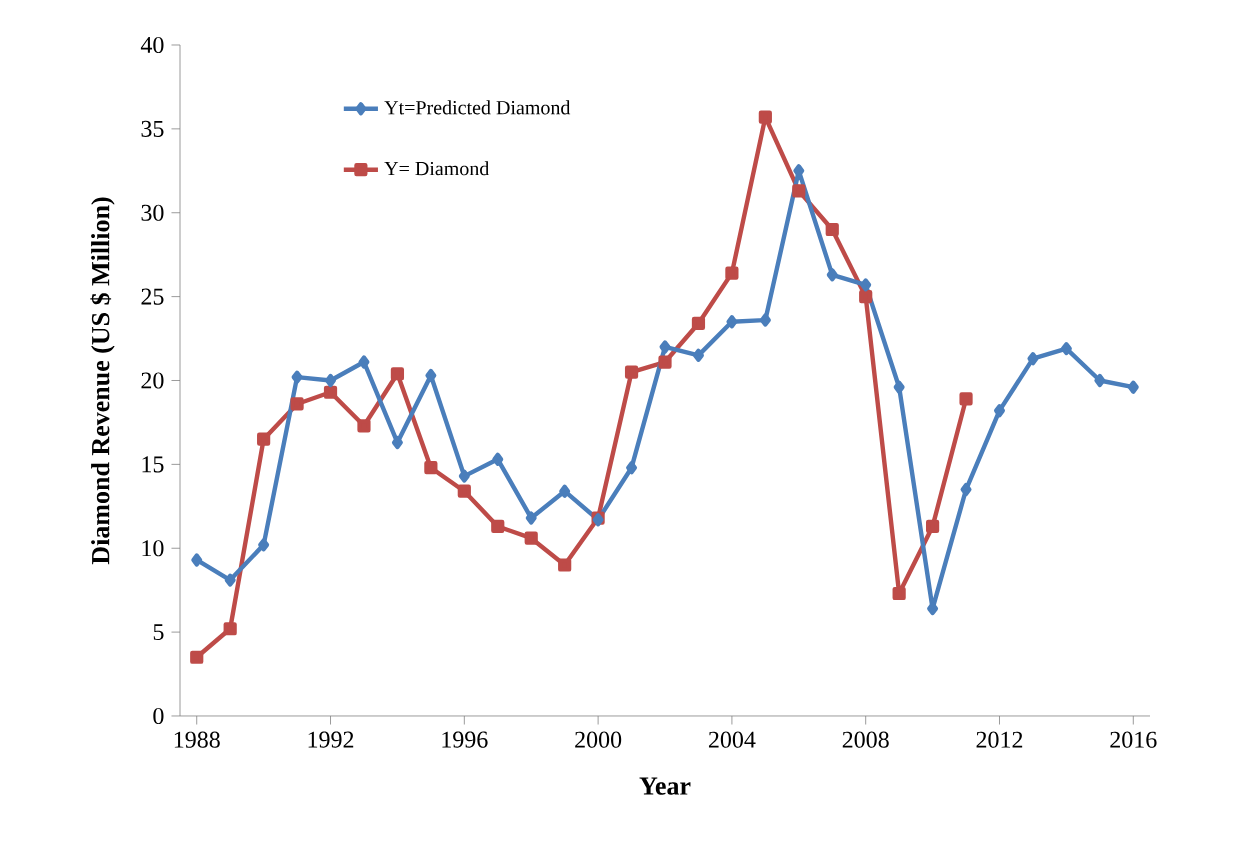 This screenshot has height=860, width=1257. I want to click on y-tick-label: 25, so click(152, 296).